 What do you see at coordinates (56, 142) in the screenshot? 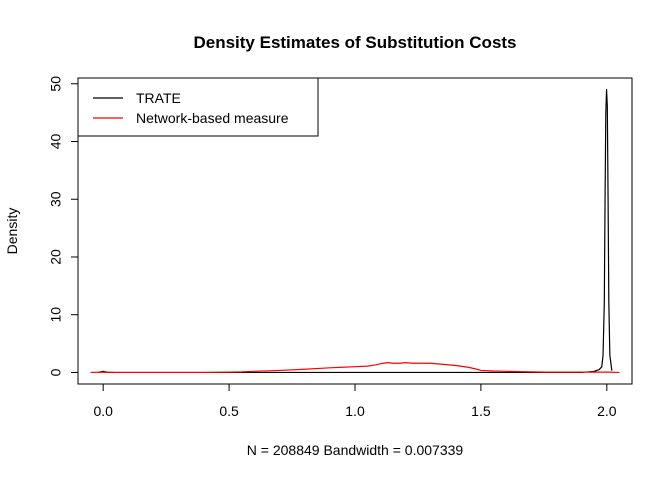
I see `y-tick-label: 40` at bounding box center [56, 142].